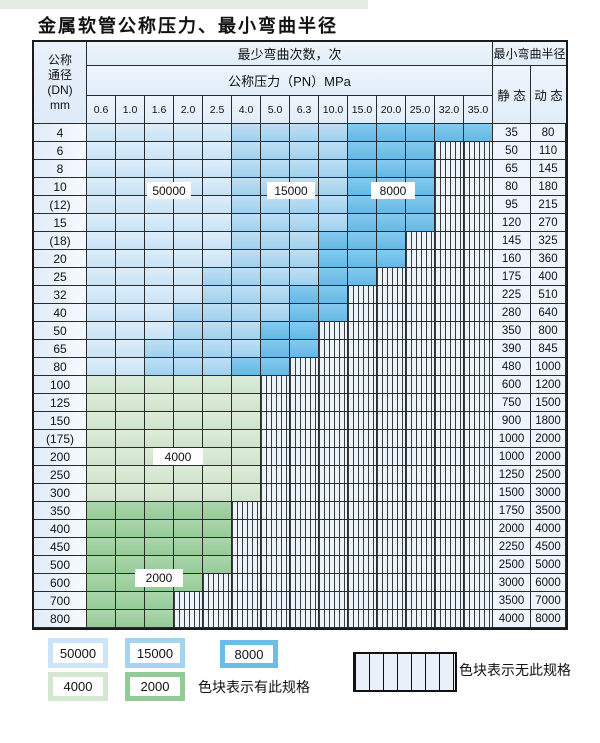 Image resolution: width=600 pixels, height=743 pixels. Describe the element at coordinates (548, 313) in the screenshot. I see `dynamic-cell: 640` at that location.